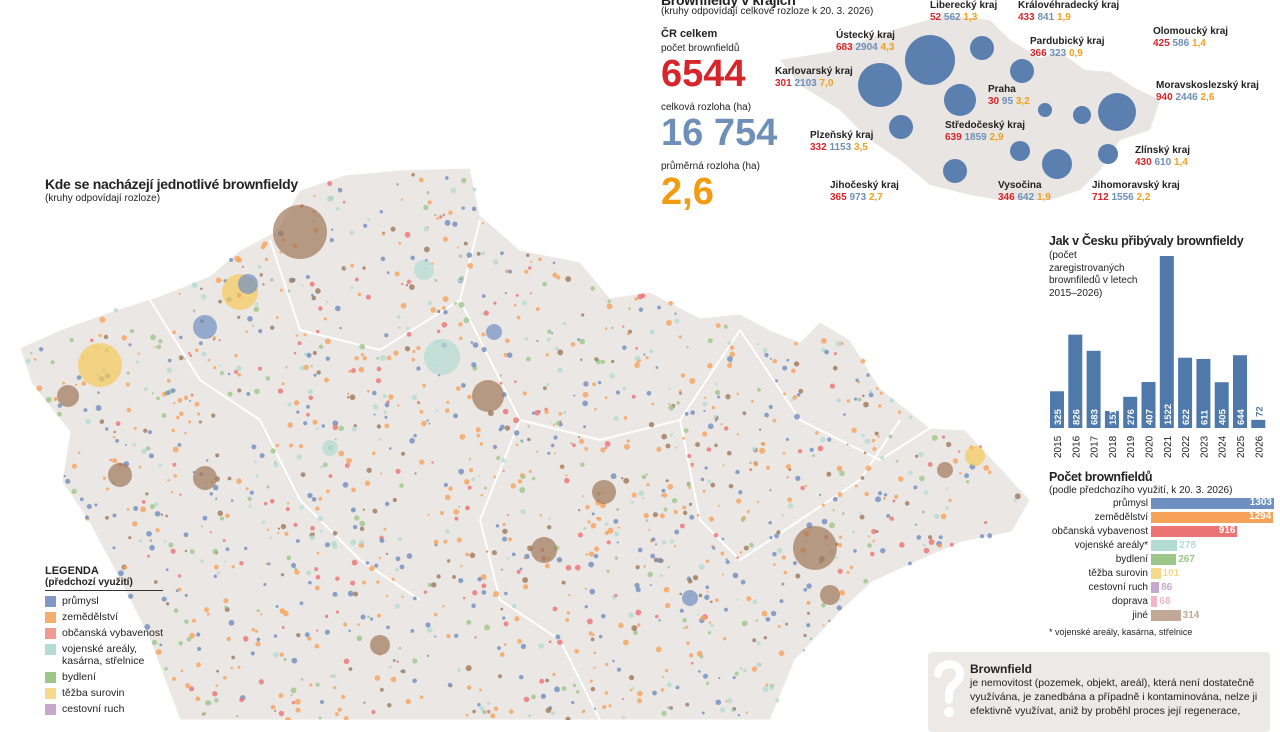  Describe the element at coordinates (1121, 632) in the screenshot. I see `usage-footnote: * vojenské areály, kasárna, střelnice` at that location.